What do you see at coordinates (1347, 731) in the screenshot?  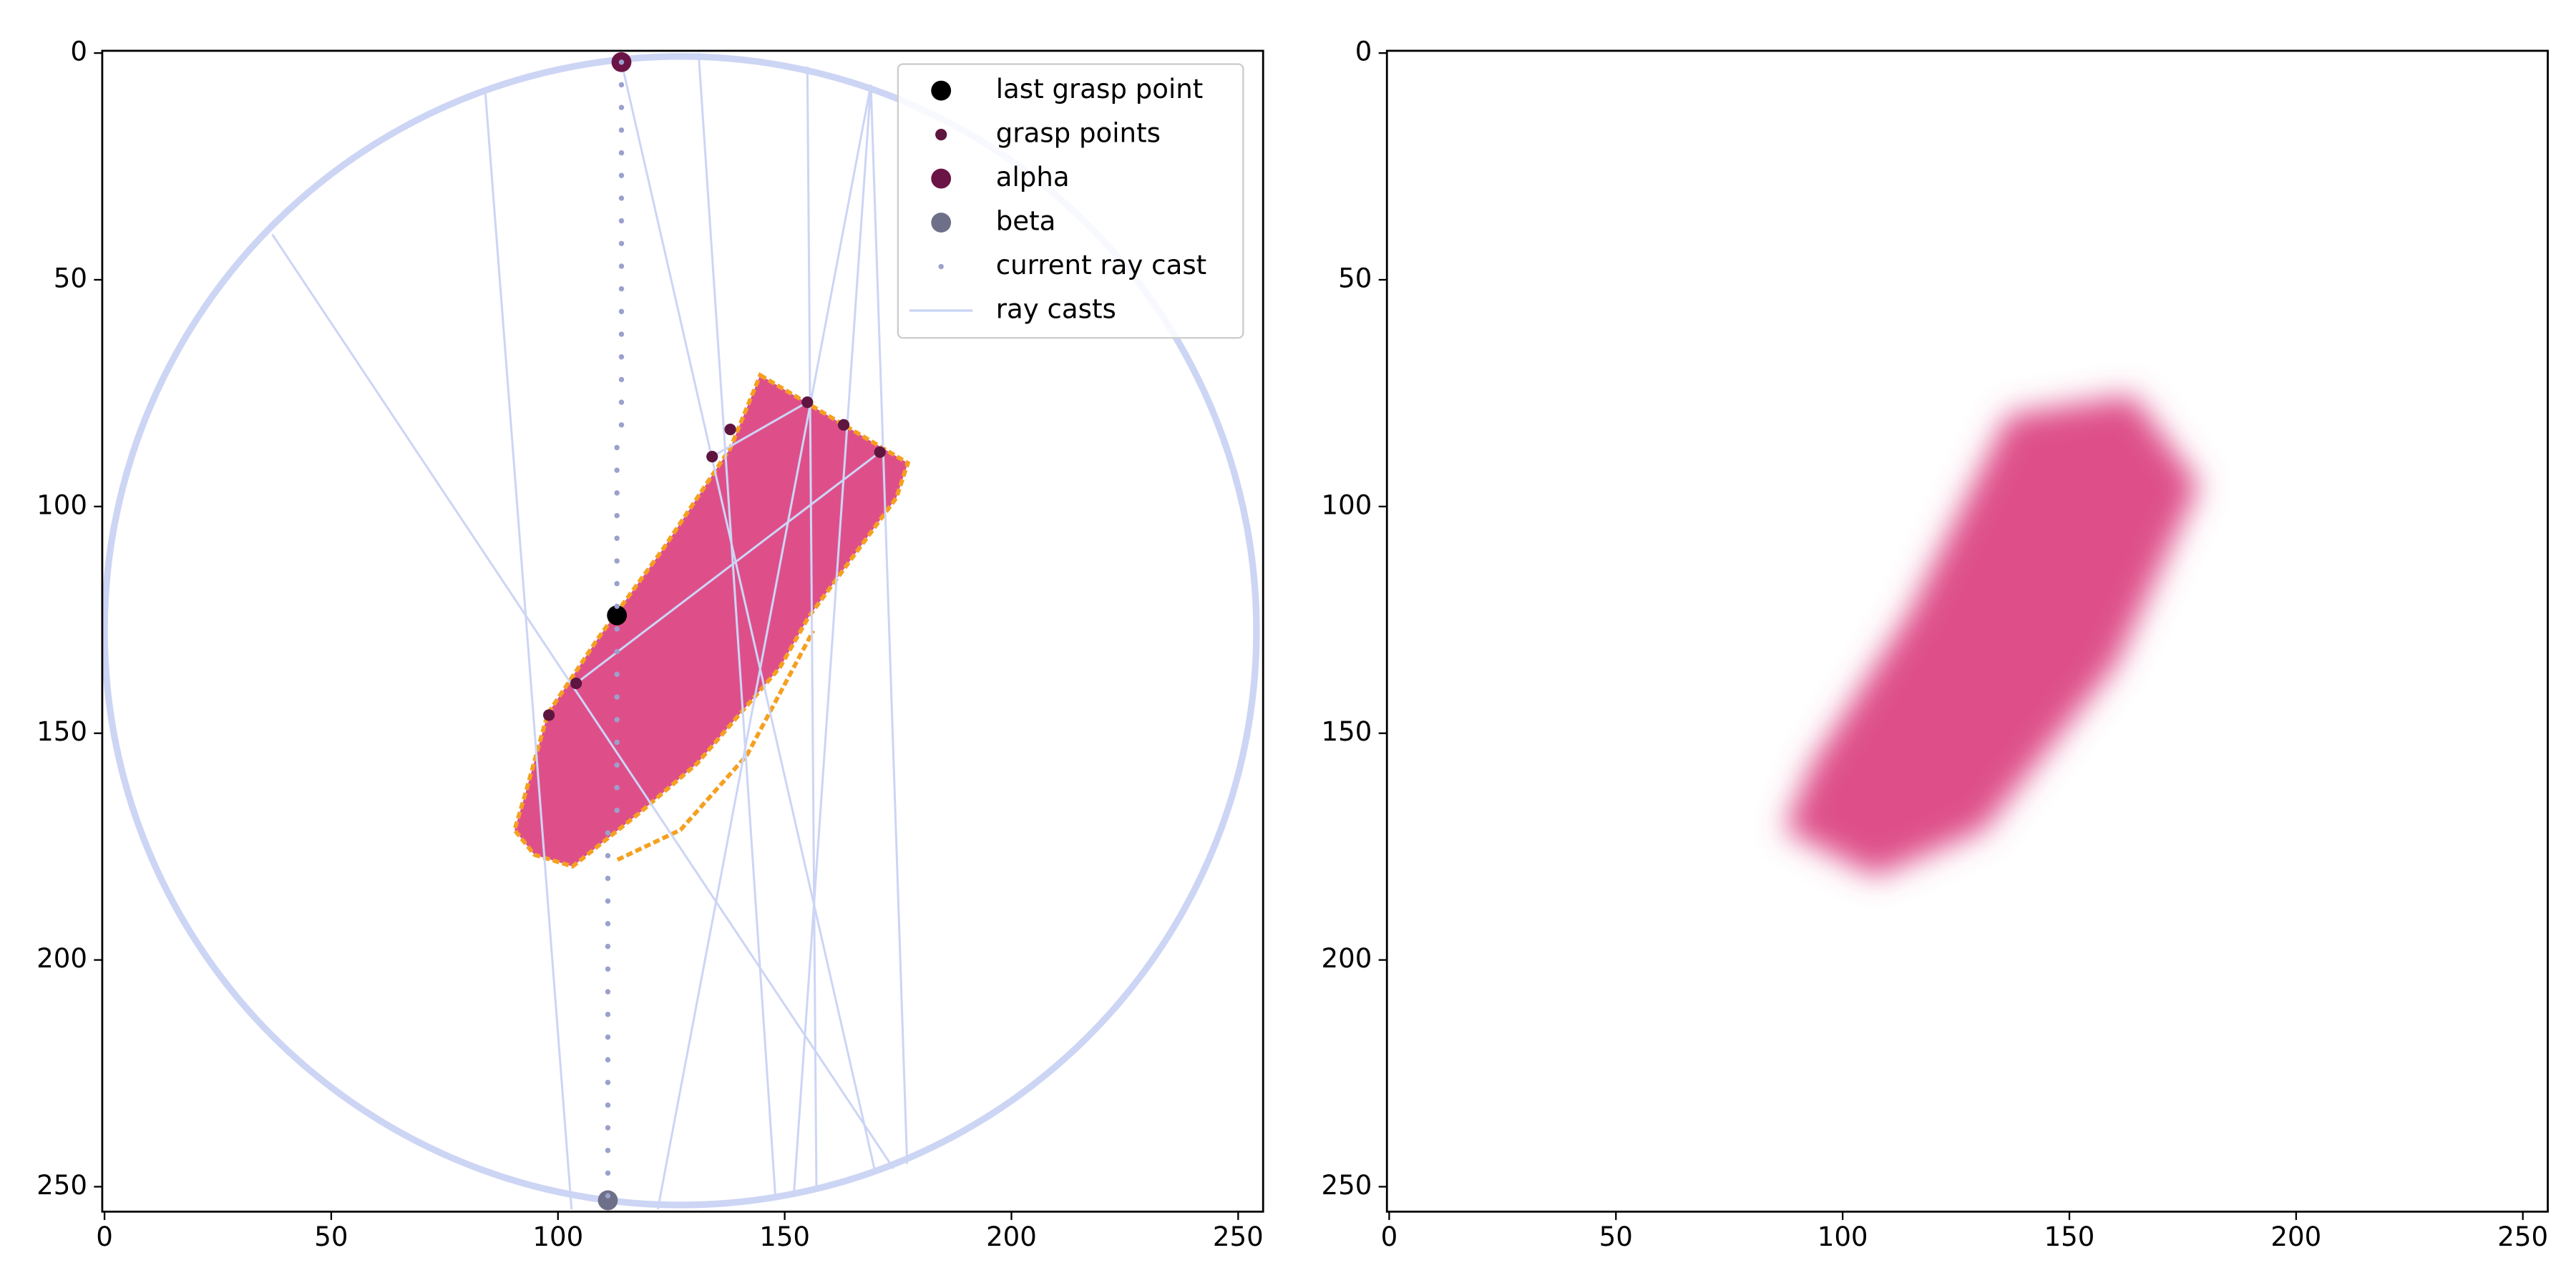 I see `y-tick-label: 150` at bounding box center [1347, 731].